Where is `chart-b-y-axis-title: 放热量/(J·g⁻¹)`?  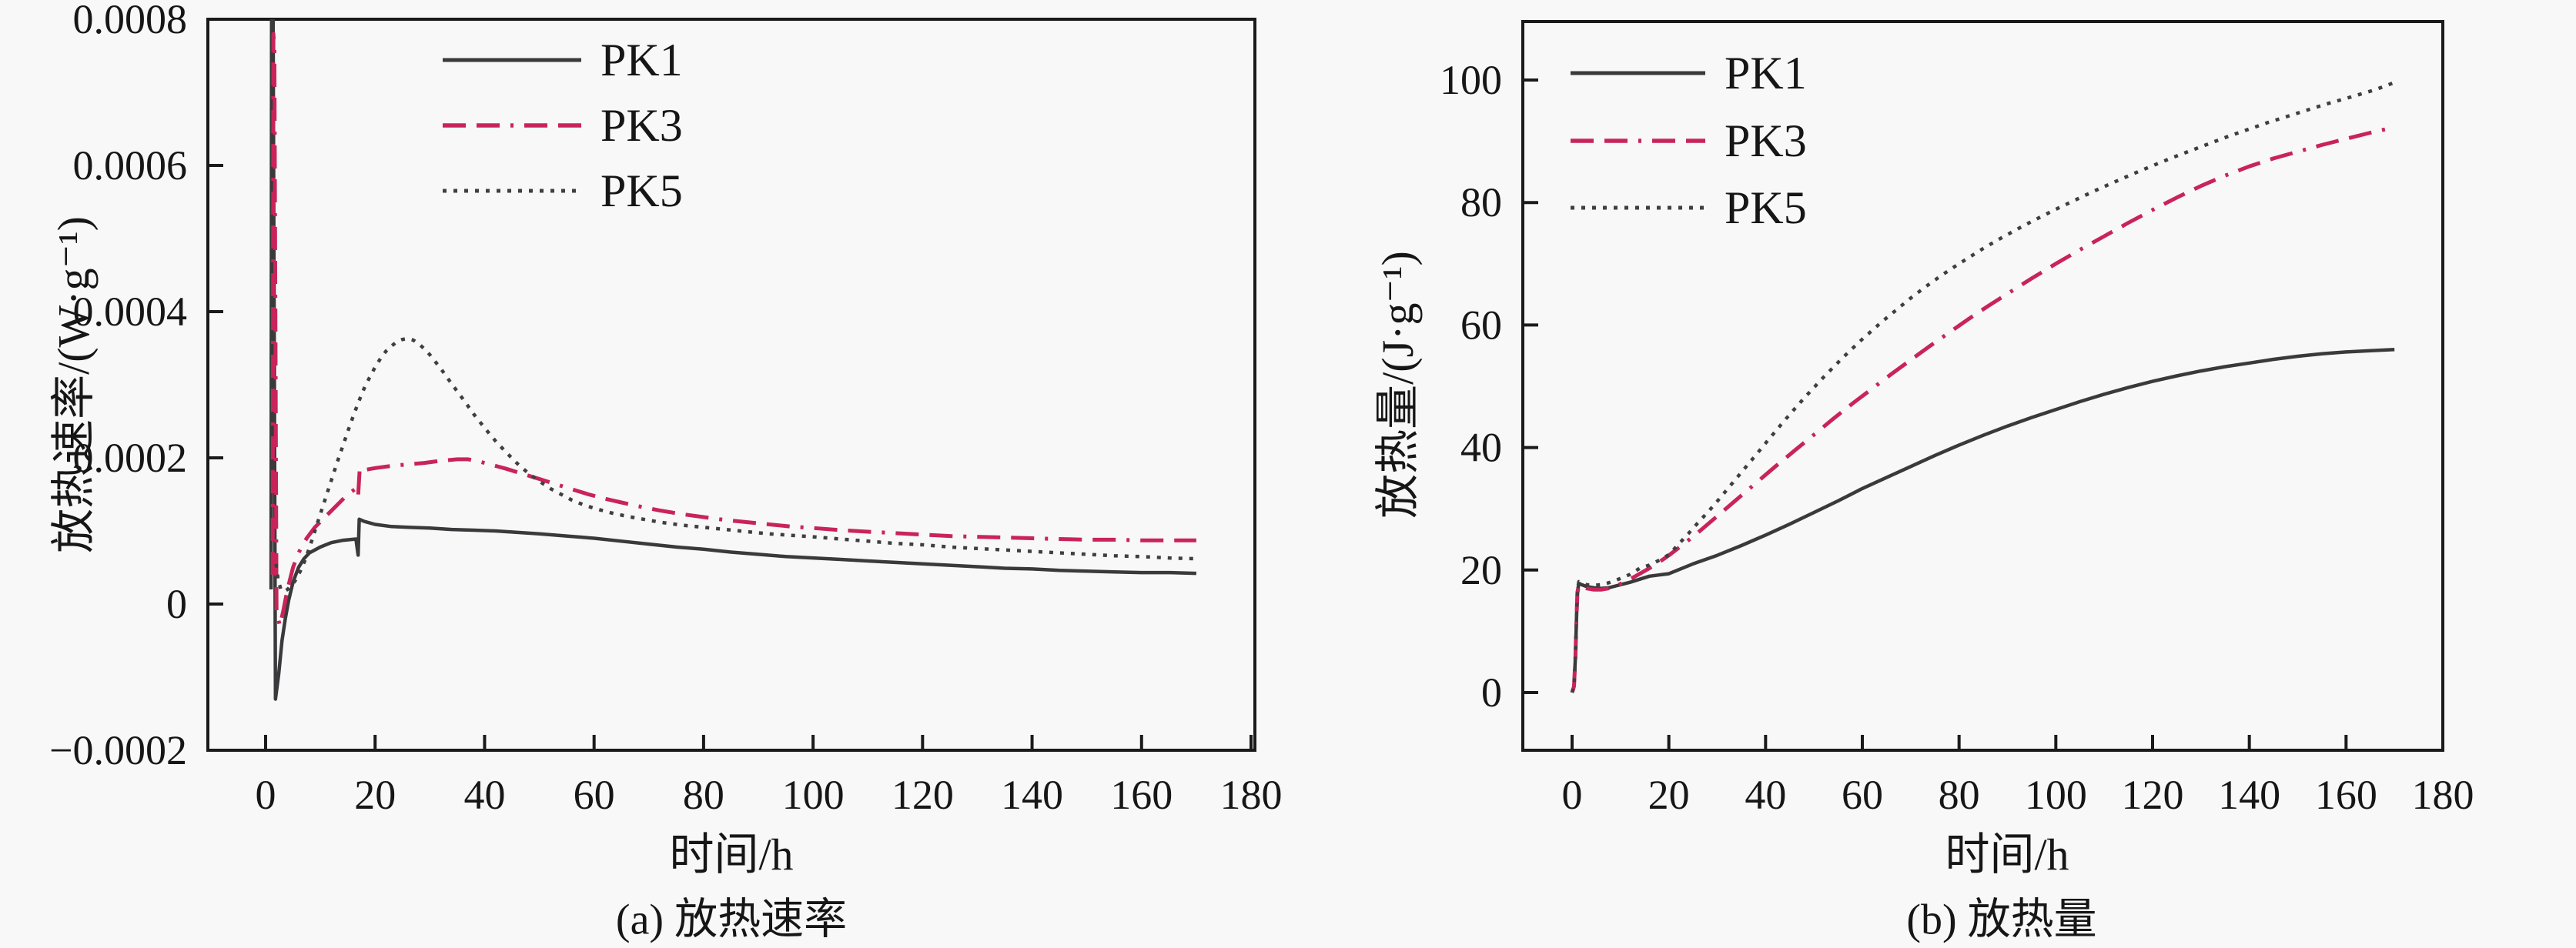
chart-b-y-axis-title: 放热量/(J·g⁻¹) is located at coordinates (1398, 385).